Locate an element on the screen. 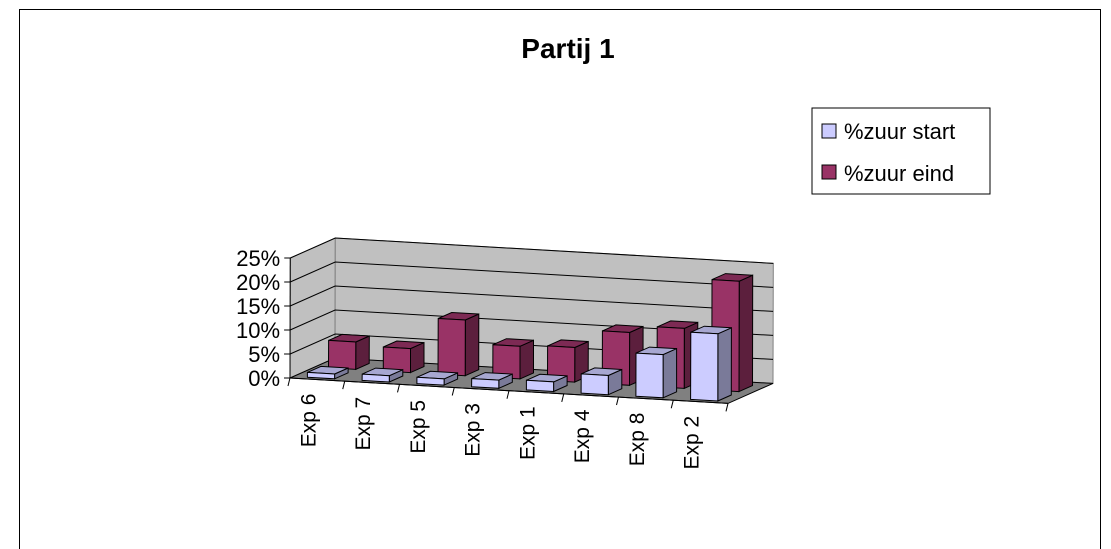 The height and width of the screenshot is (549, 1111). y-tick-label: 5% is located at coordinates (264, 354).